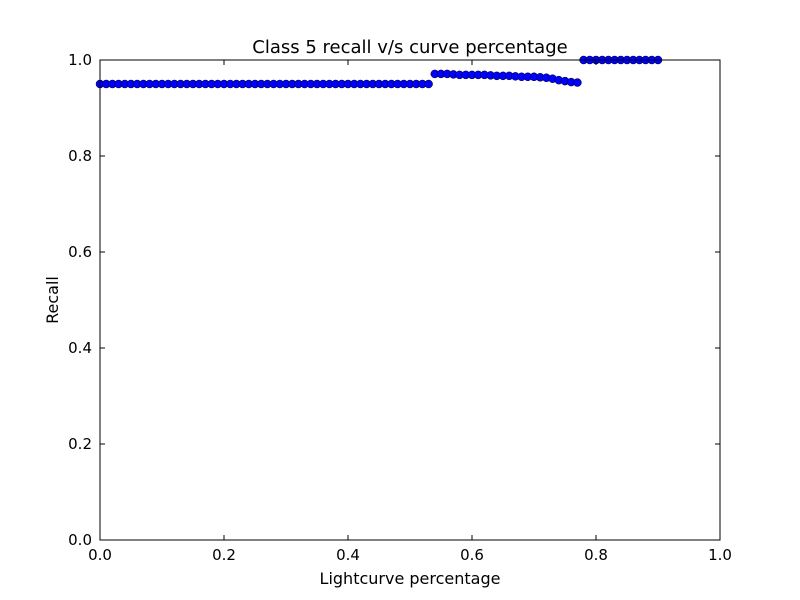 The image size is (800, 600). I want to click on y-tick-label: 0.8, so click(80, 156).